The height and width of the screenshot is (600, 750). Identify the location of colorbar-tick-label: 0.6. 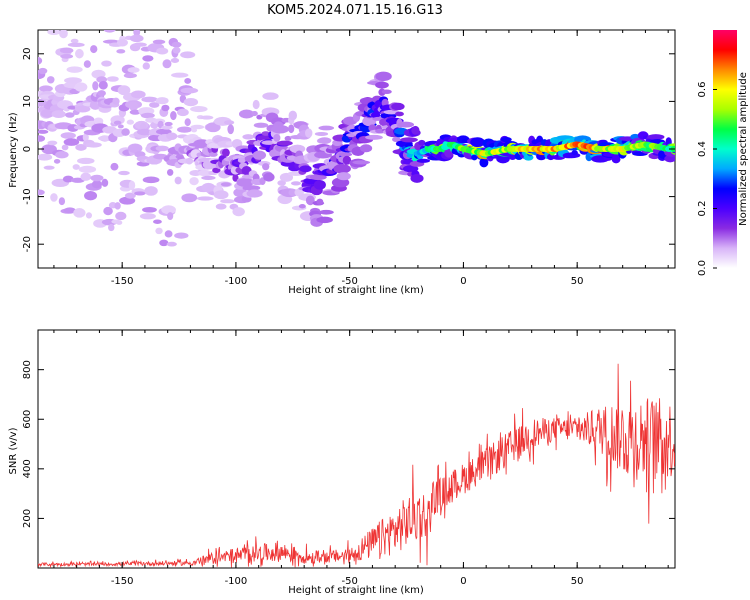
(702, 90).